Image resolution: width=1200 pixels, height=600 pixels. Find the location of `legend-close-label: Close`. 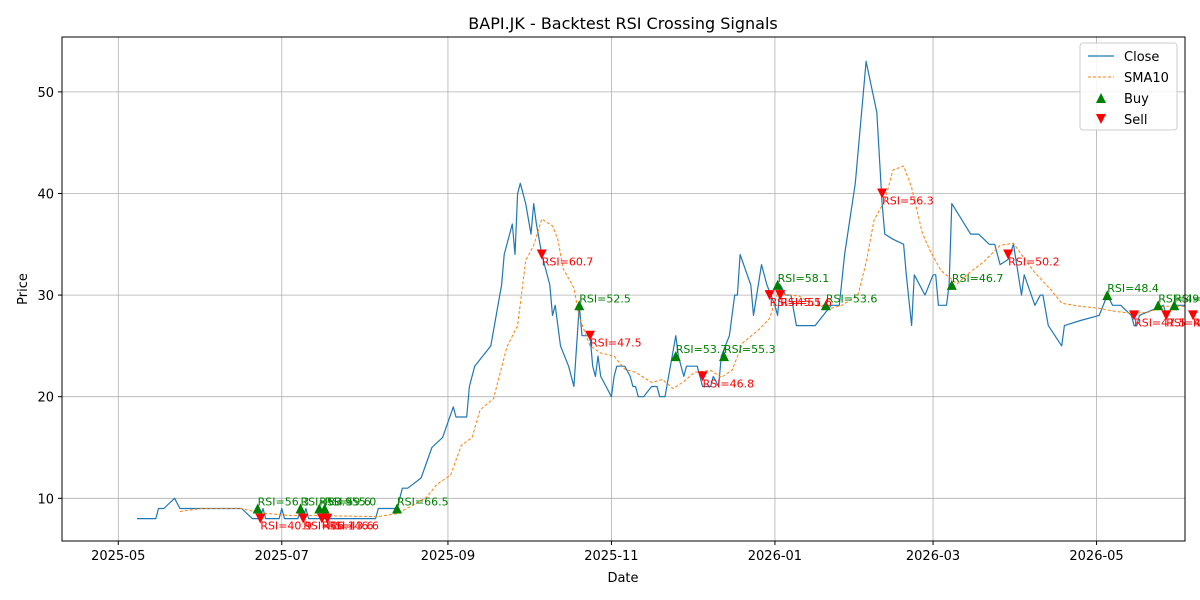

legend-close-label: Close is located at coordinates (1141, 57).